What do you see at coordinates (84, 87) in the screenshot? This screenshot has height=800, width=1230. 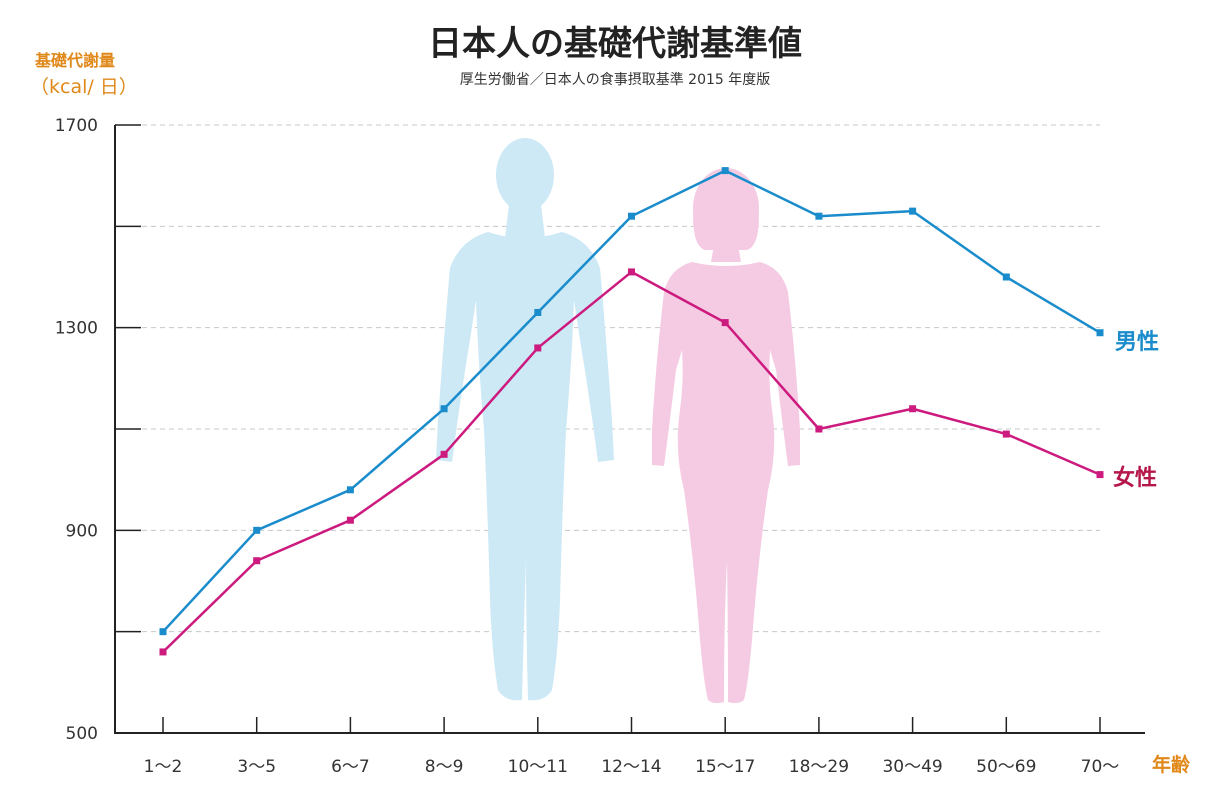 I see `y-axis-unit-label: （kcal/ 日）` at bounding box center [84, 87].